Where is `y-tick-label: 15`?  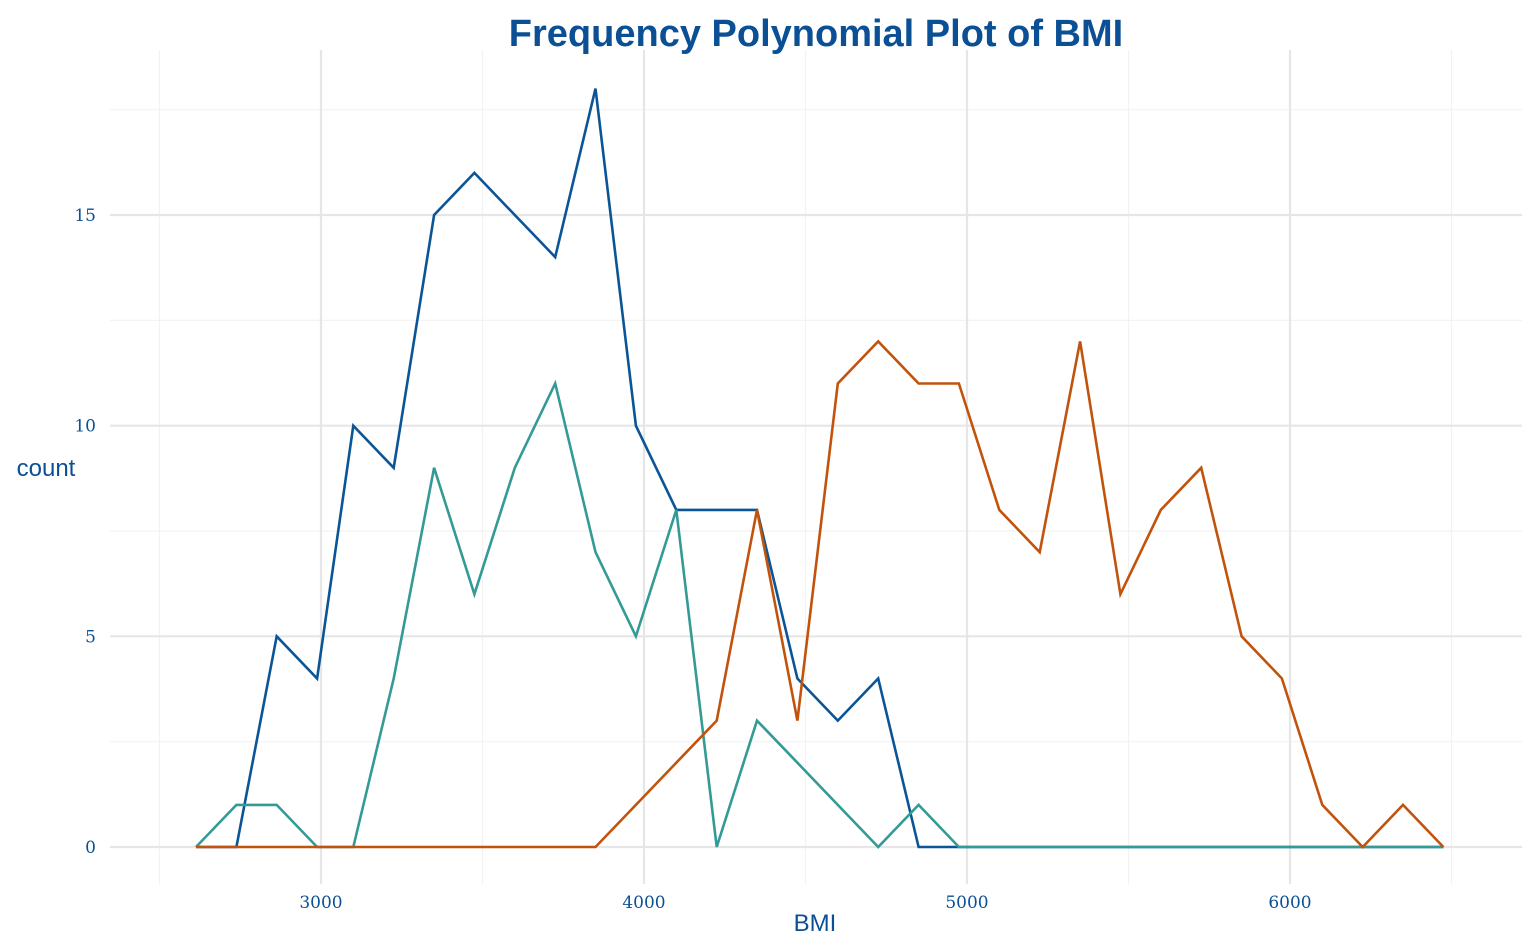
y-tick-label: 15 is located at coordinates (85, 216).